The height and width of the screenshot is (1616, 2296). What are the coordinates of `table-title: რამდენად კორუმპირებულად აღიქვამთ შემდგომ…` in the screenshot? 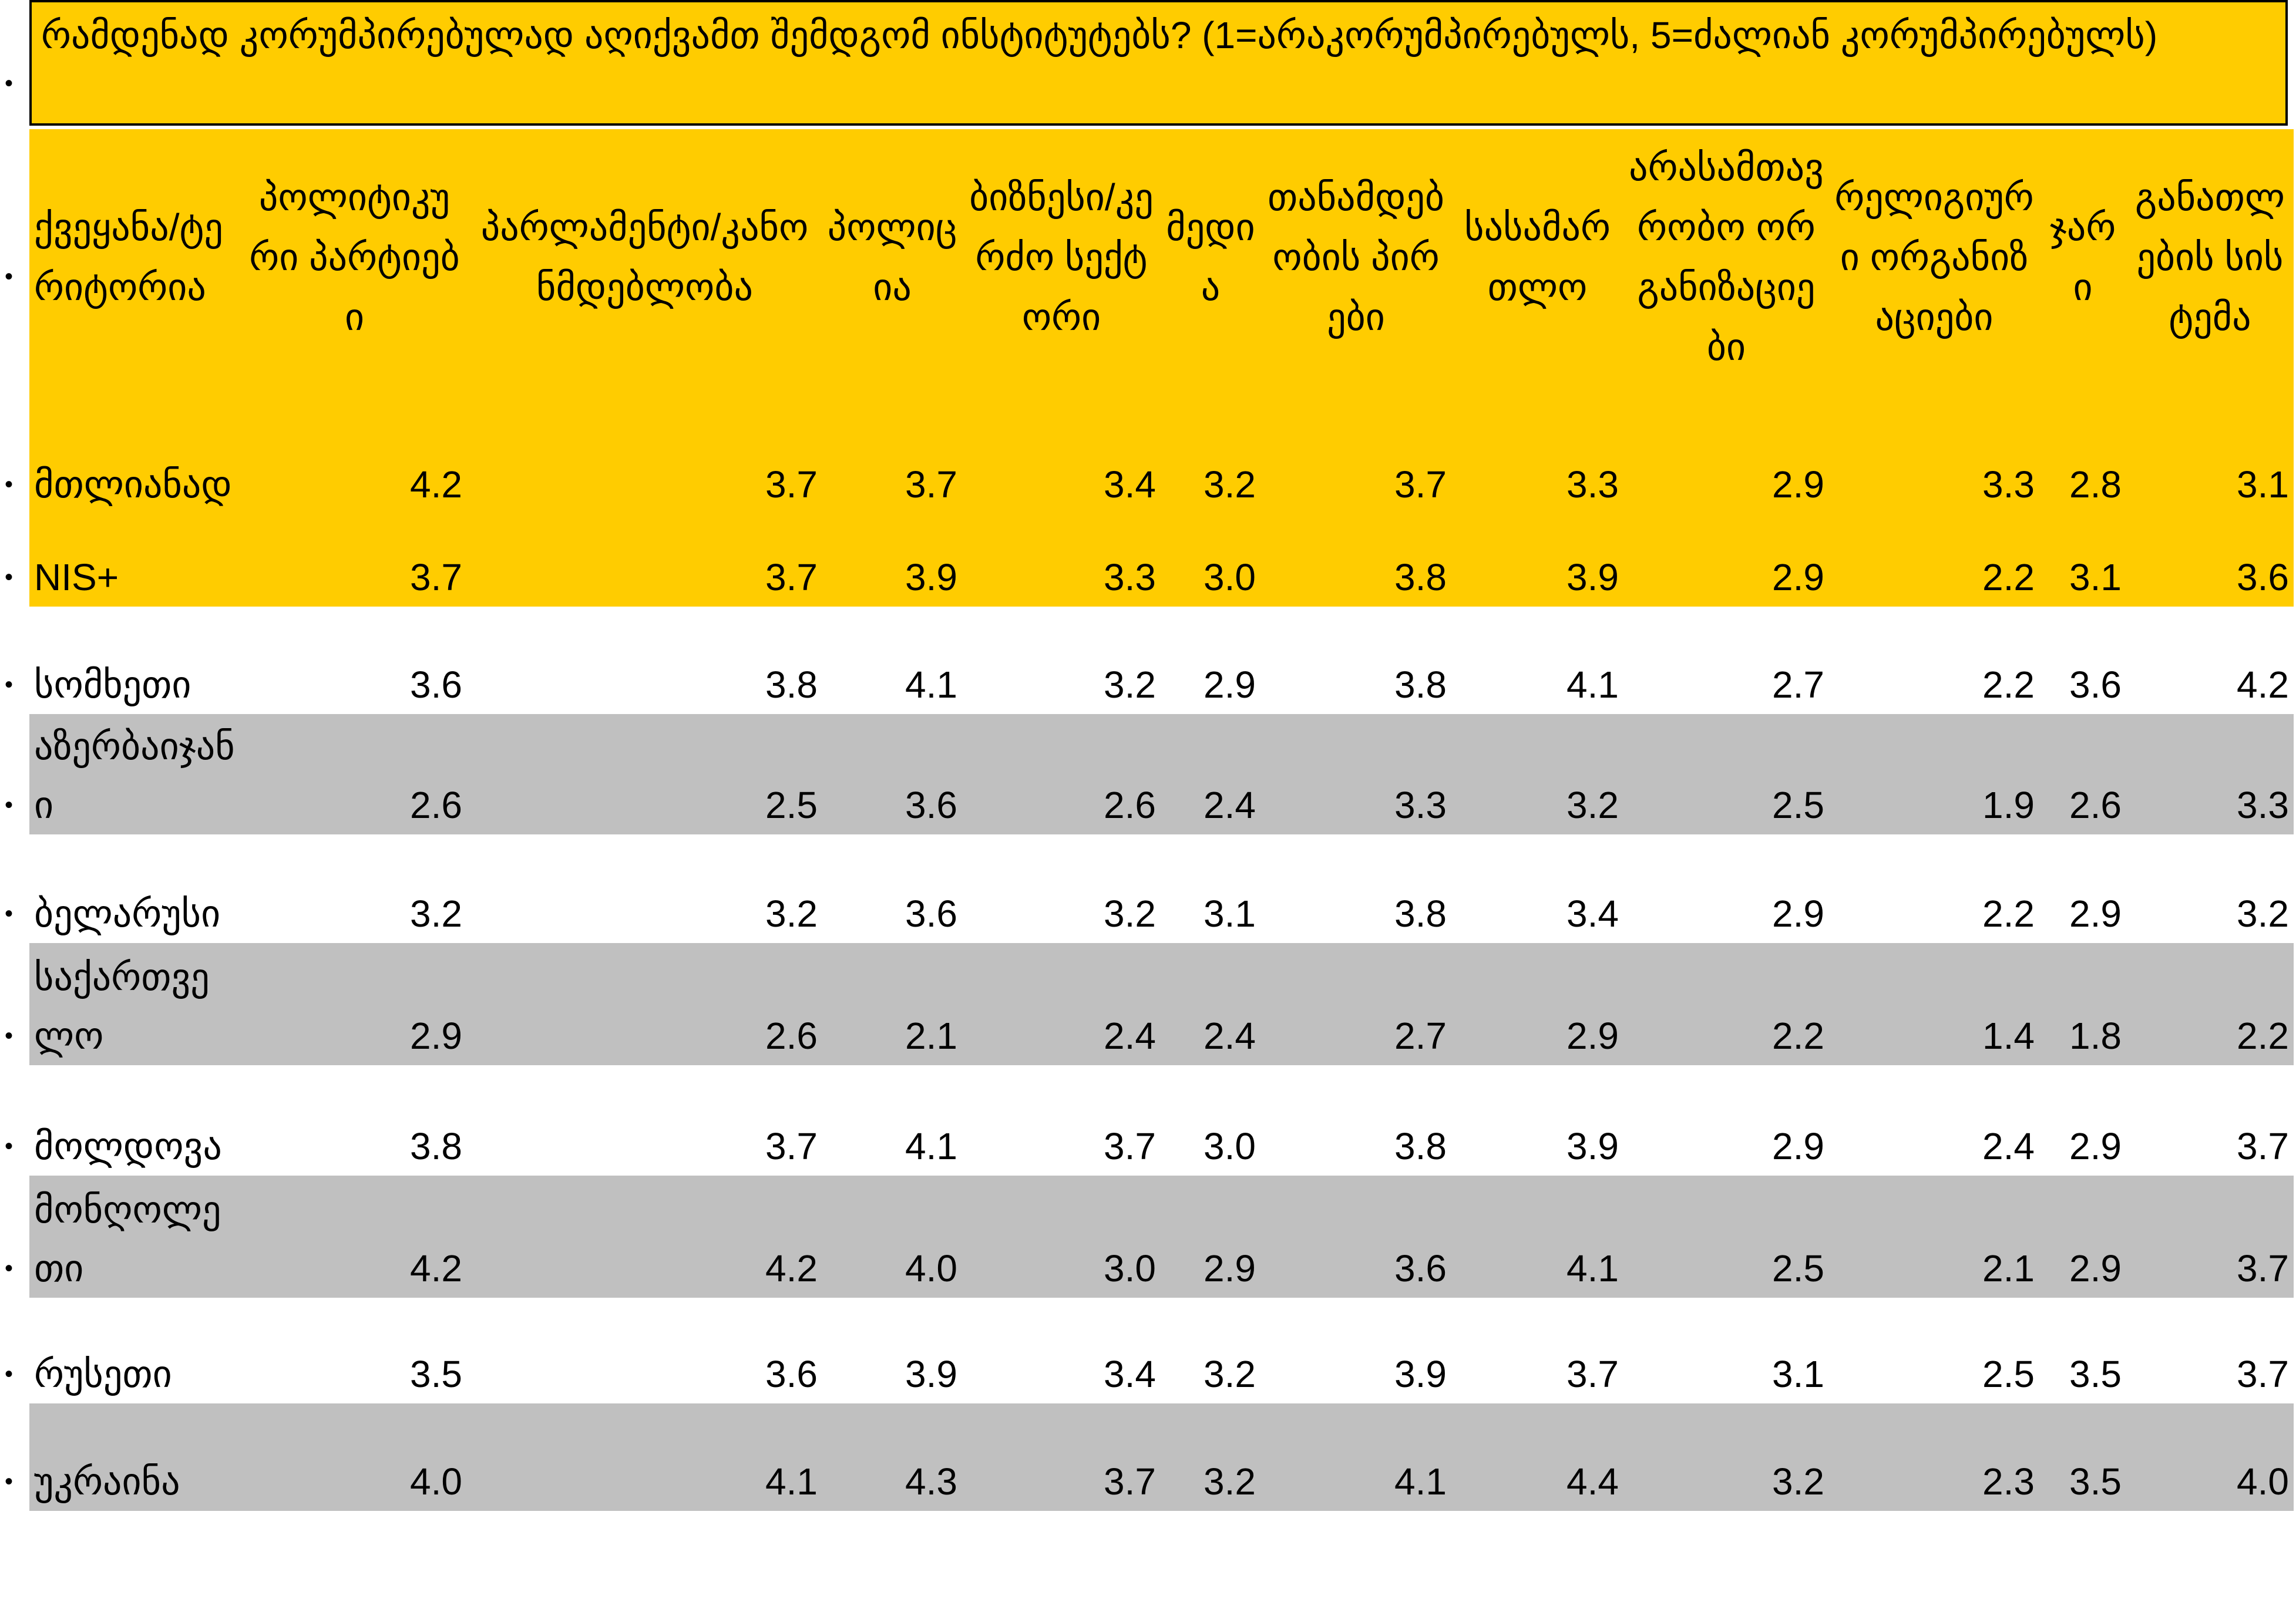 It's located at (1158, 63).